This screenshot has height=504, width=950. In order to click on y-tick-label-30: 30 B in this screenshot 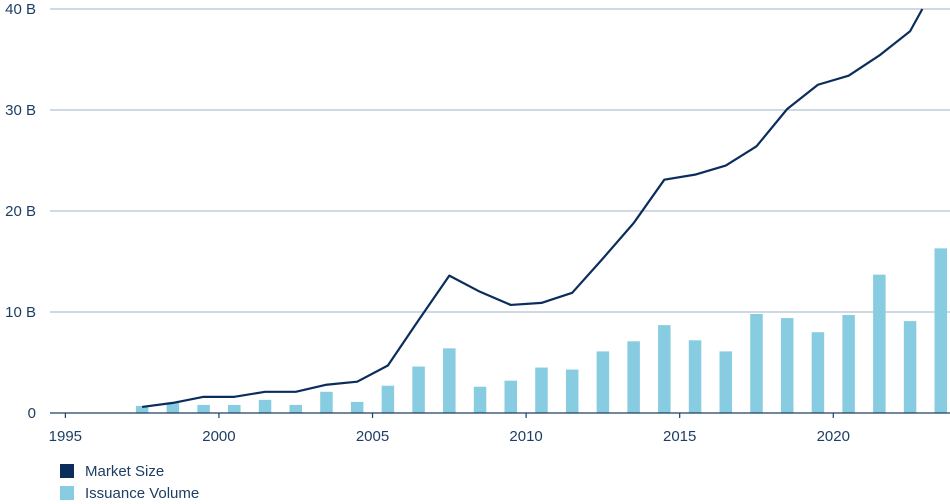, I will do `click(20, 110)`.